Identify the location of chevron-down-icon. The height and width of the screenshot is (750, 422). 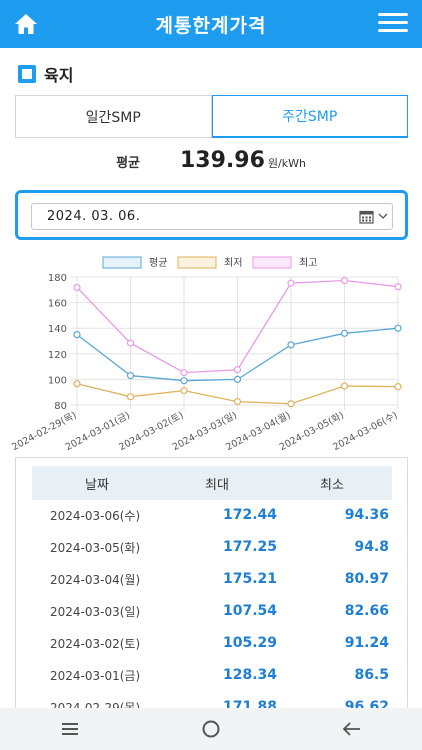
(383, 216).